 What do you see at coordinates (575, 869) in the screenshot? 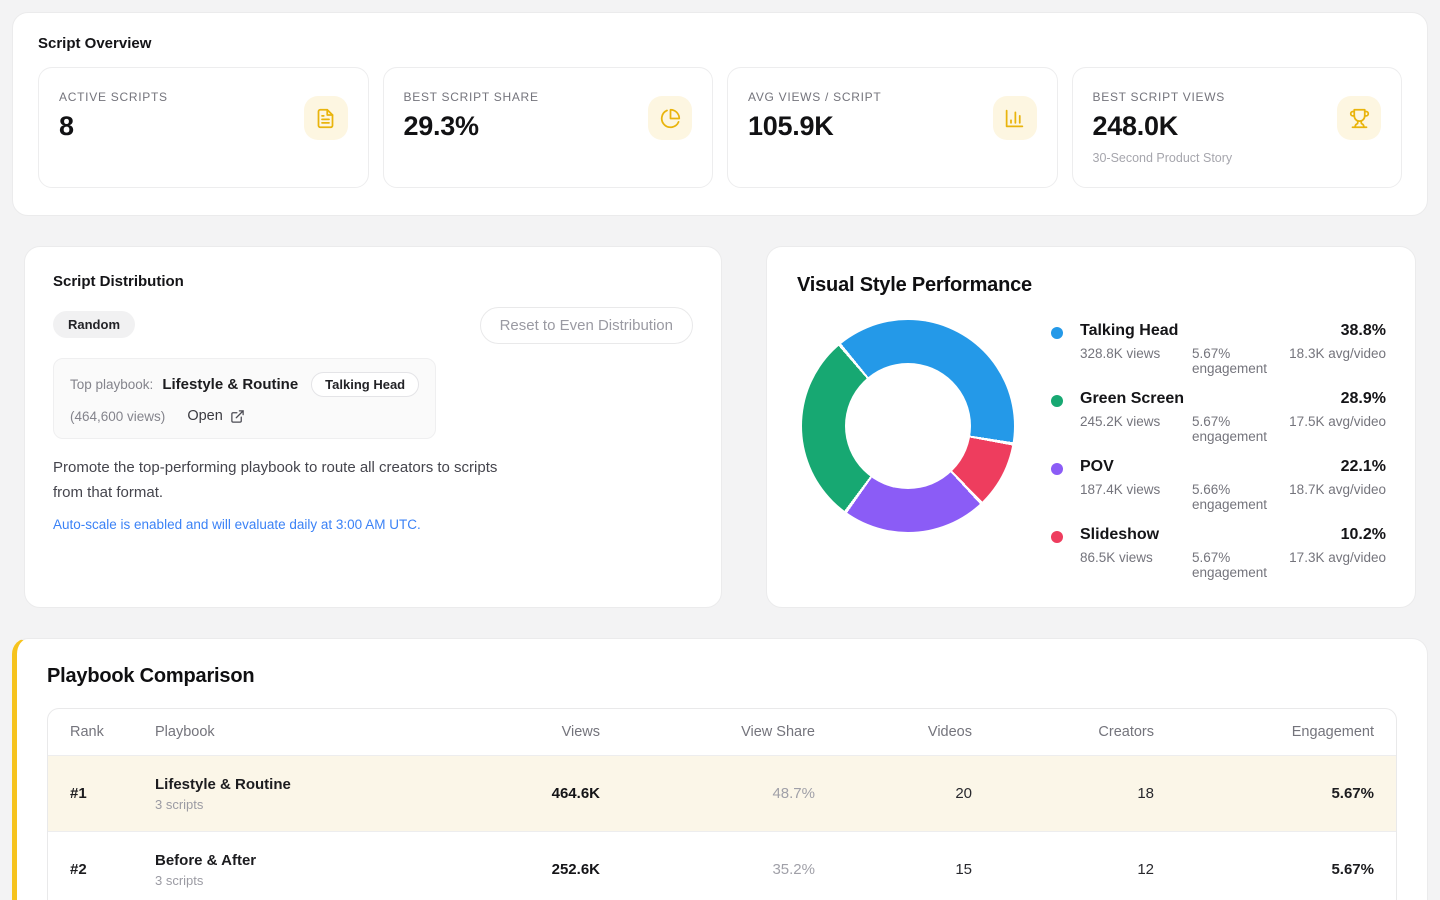
I see `row-views: 252.6K` at bounding box center [575, 869].